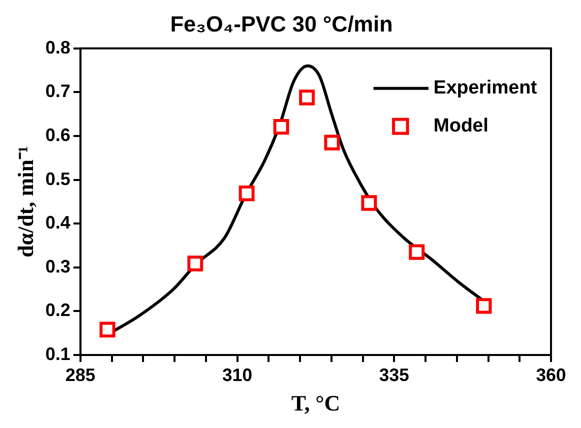 The image size is (581, 428). What do you see at coordinates (551, 374) in the screenshot?
I see `x-tick-label: 360` at bounding box center [551, 374].